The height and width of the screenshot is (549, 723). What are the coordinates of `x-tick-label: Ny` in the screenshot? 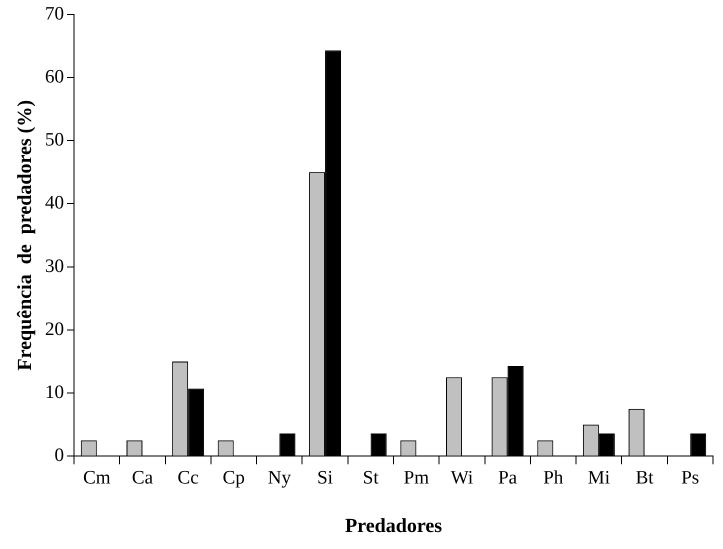 It's located at (280, 478).